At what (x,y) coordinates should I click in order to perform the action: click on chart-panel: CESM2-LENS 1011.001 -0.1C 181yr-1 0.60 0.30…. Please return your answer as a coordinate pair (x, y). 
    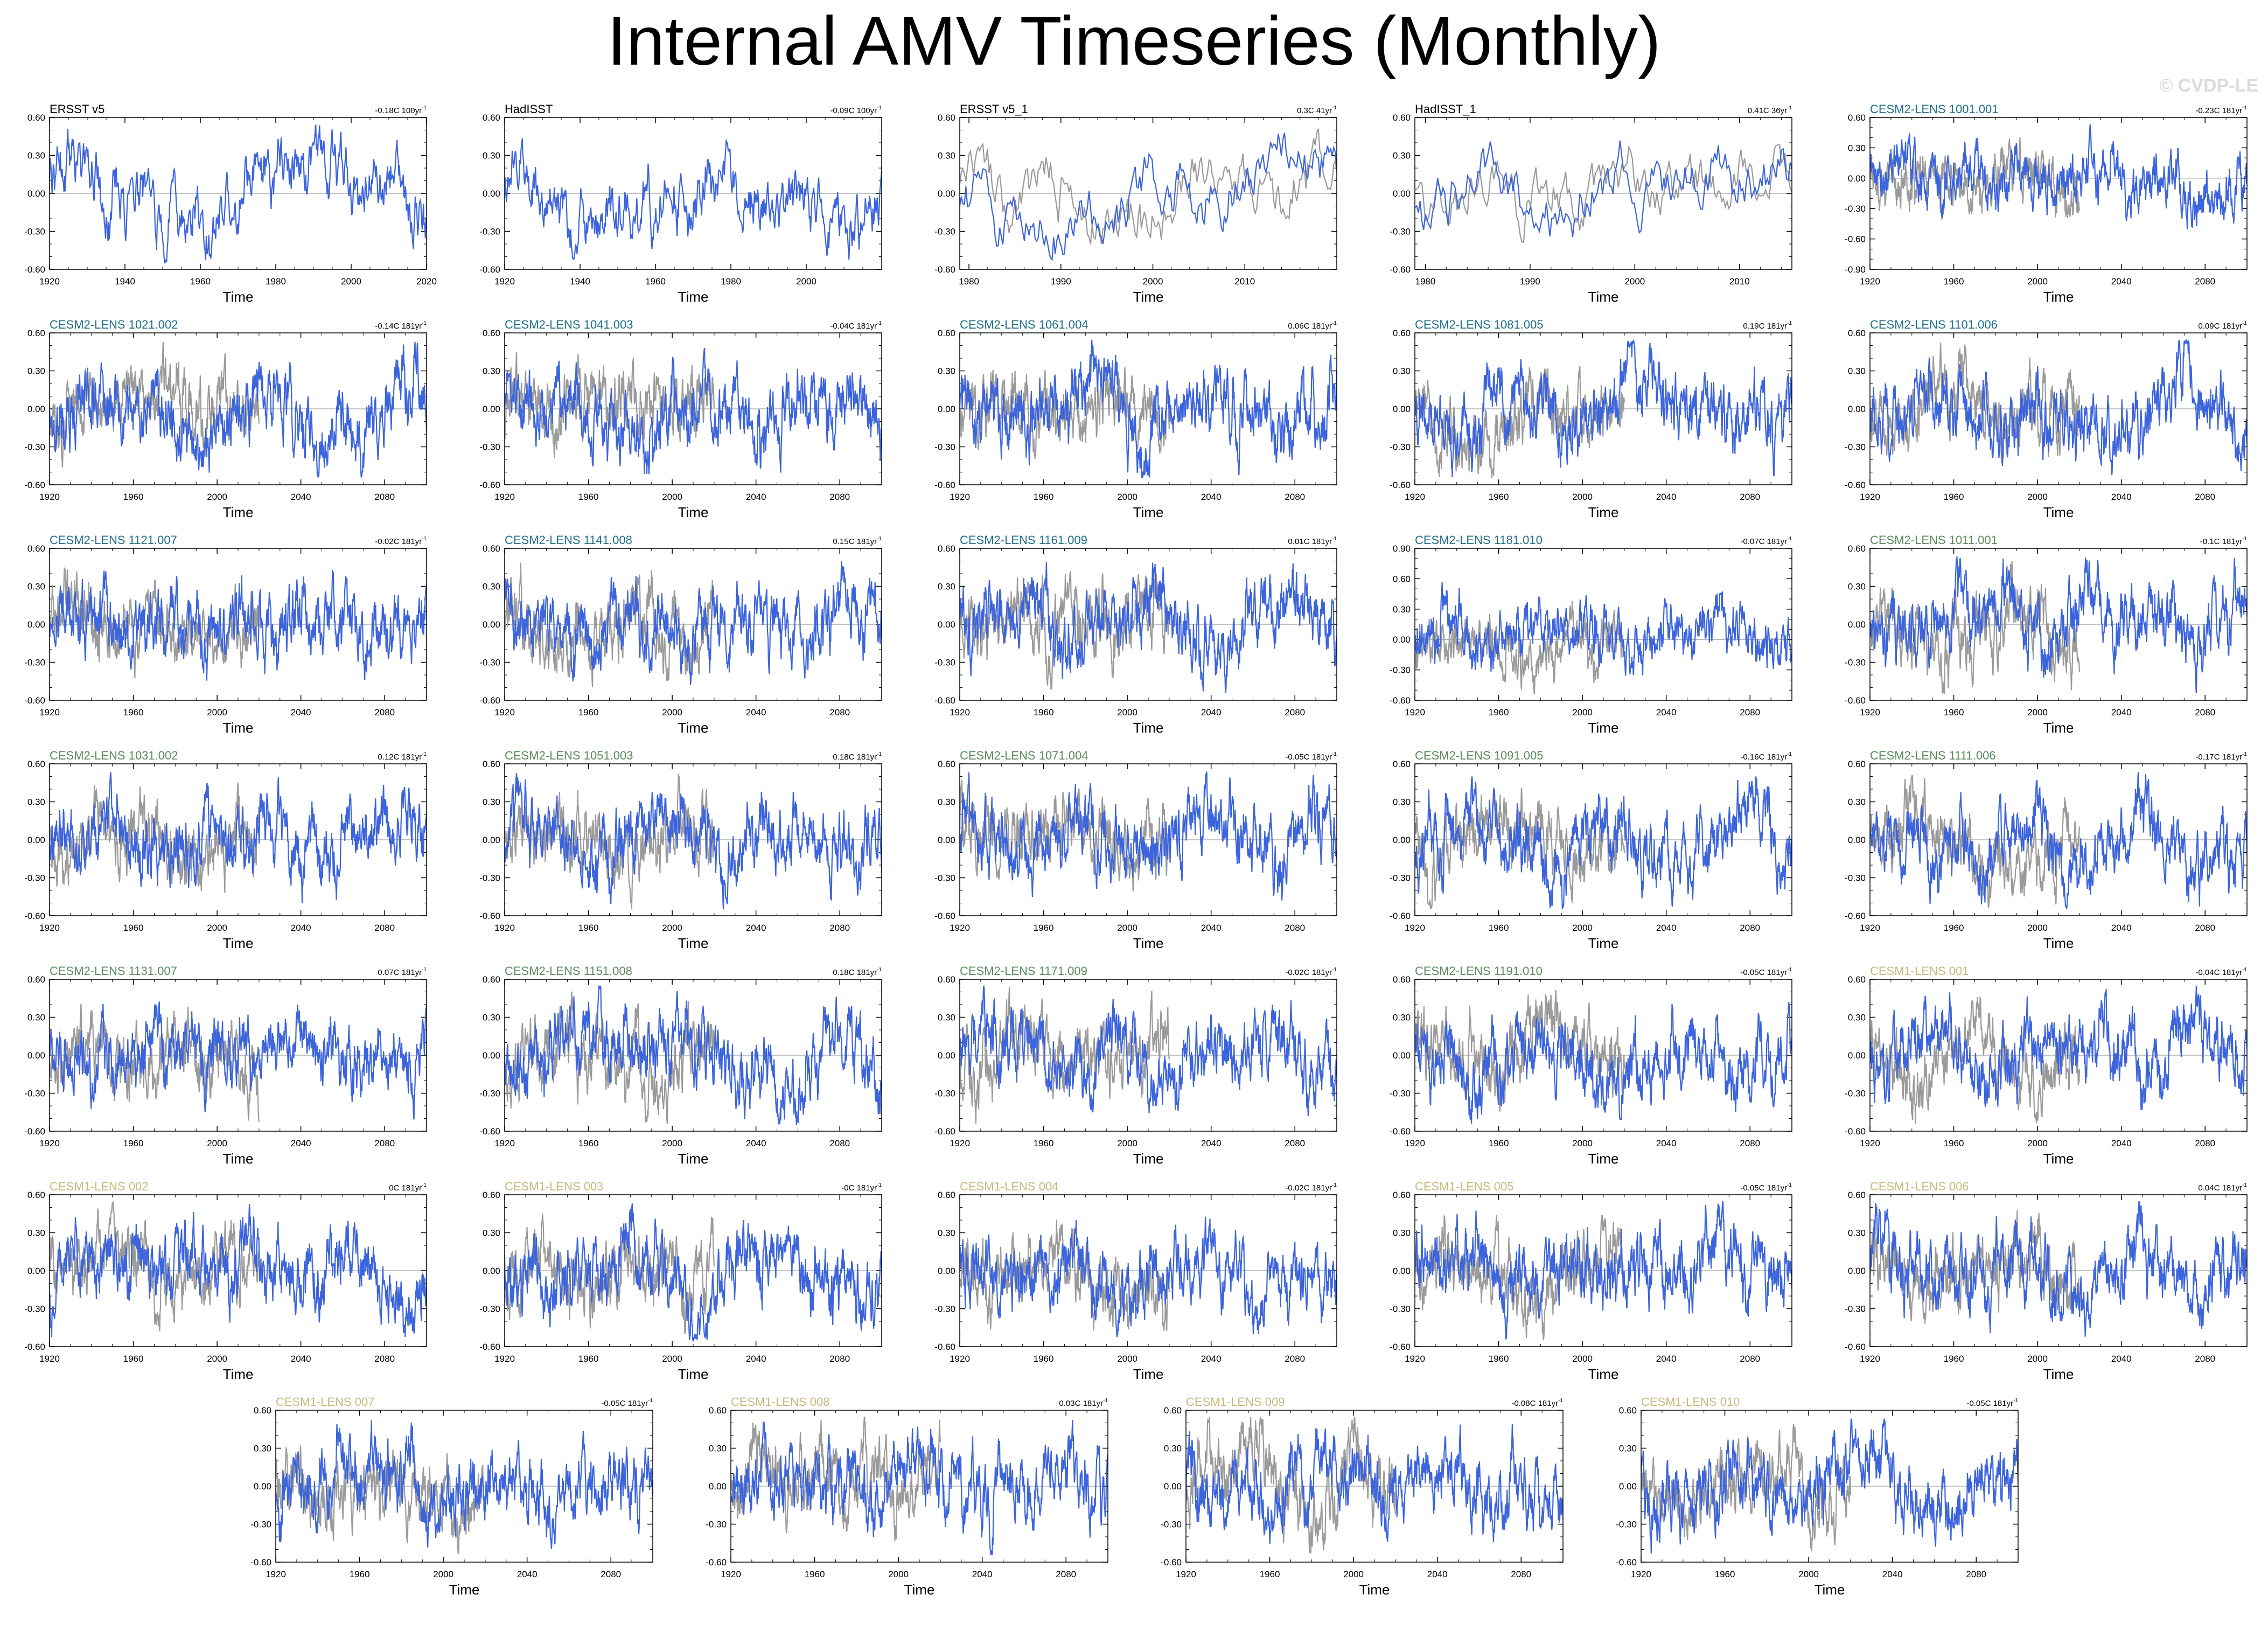
    Looking at the image, I should click on (2041, 639).